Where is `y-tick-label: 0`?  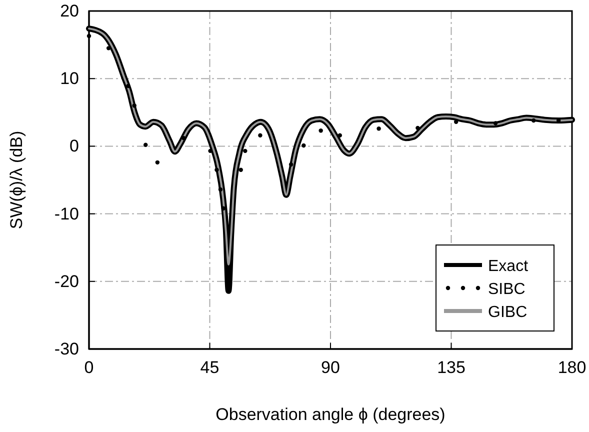 y-tick-label: 0 is located at coordinates (74, 146).